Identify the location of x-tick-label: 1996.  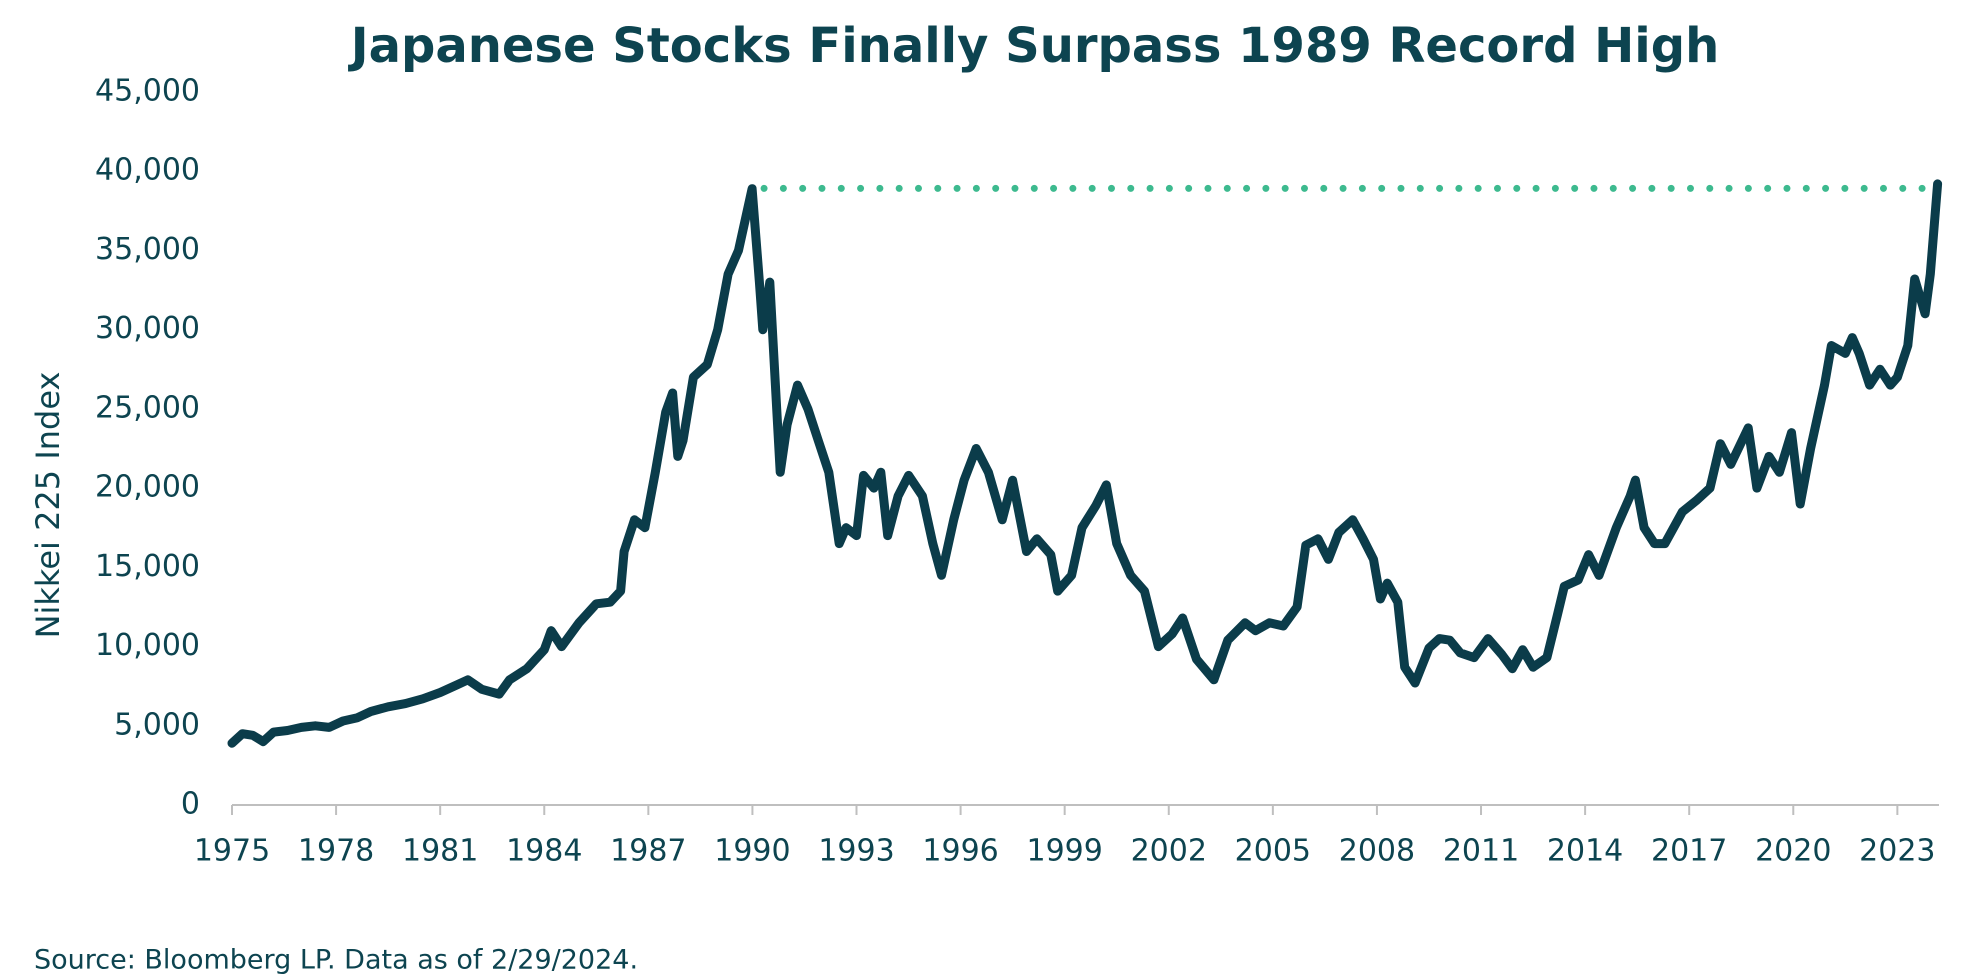
(960, 851).